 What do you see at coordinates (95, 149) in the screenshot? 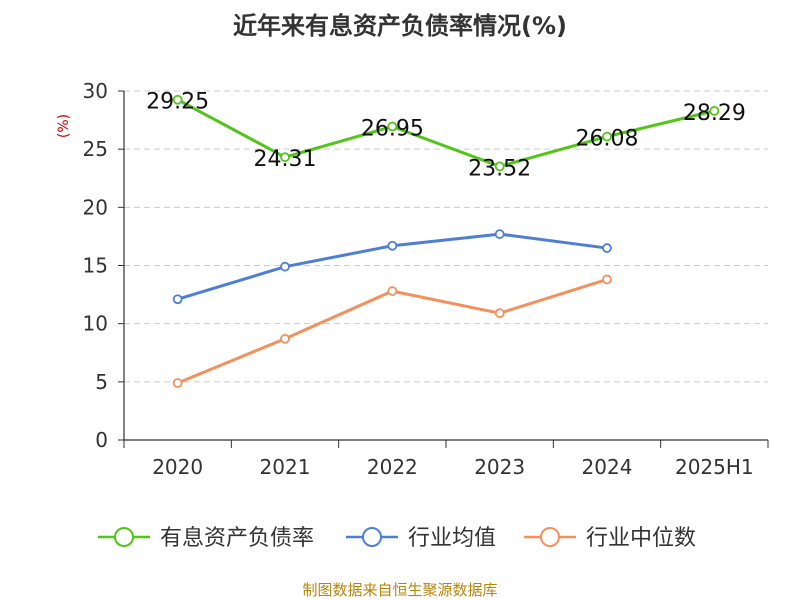
I see `y-tick-label: 25` at bounding box center [95, 149].